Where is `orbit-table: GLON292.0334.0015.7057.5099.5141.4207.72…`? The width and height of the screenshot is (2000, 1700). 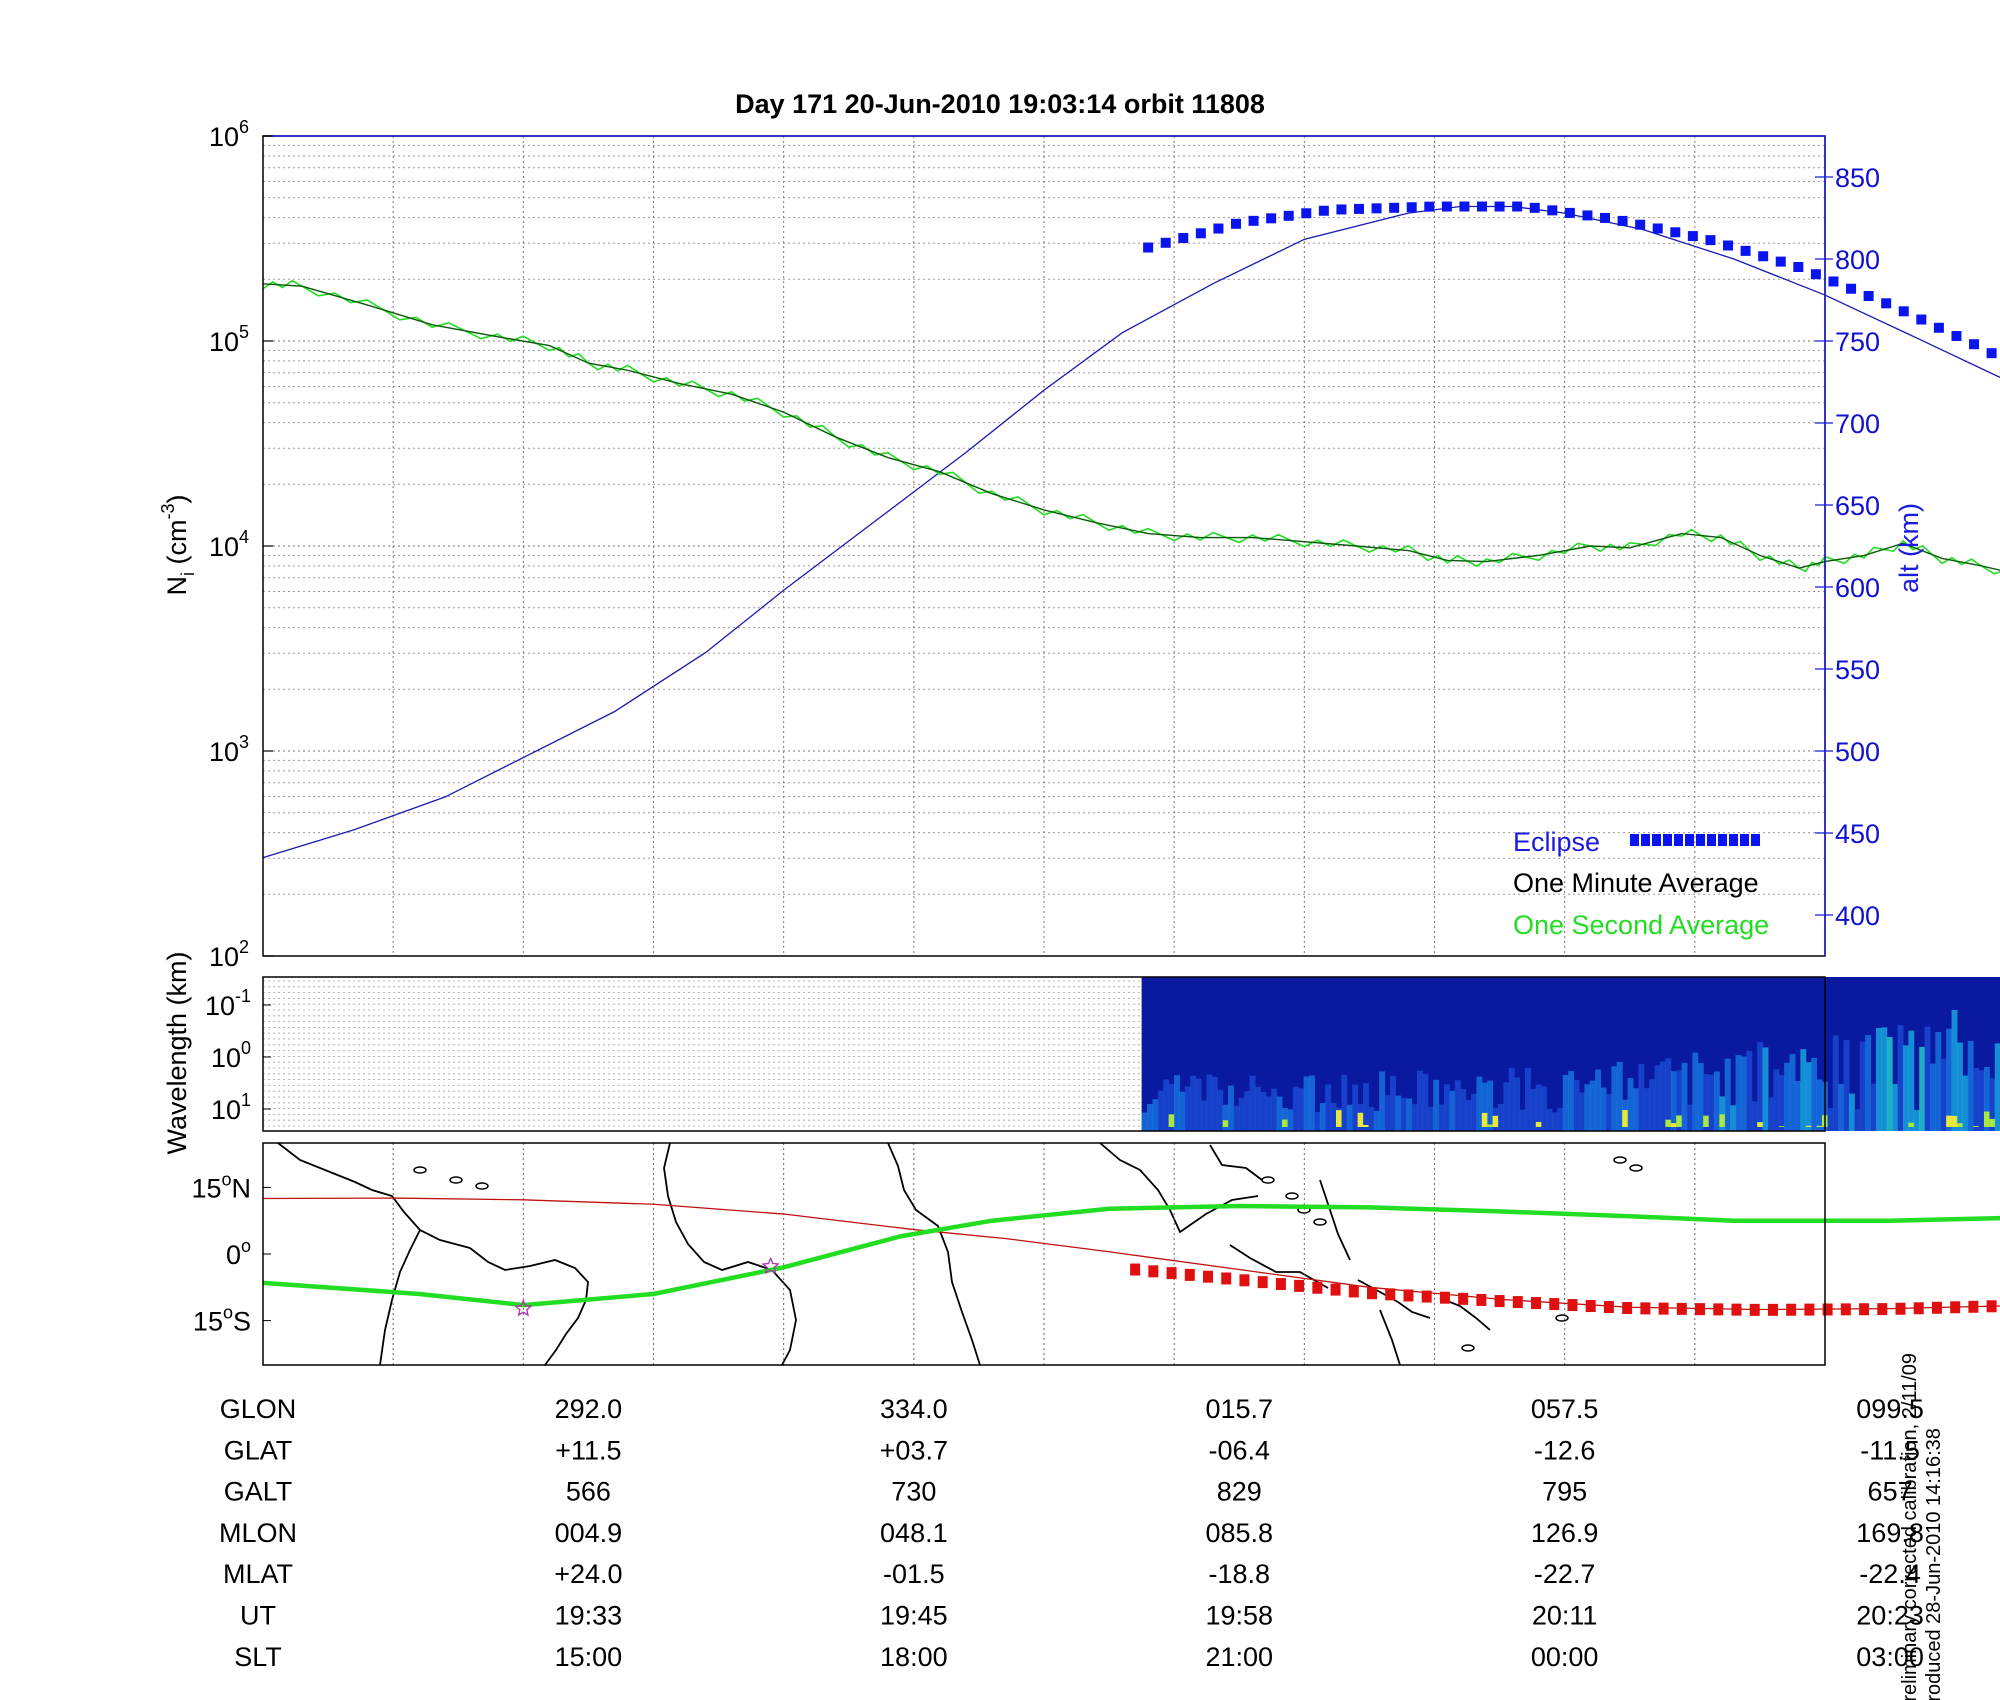
orbit-table: GLON292.0334.0015.7057.5099.5141.4207.72… is located at coordinates (1071, 1533).